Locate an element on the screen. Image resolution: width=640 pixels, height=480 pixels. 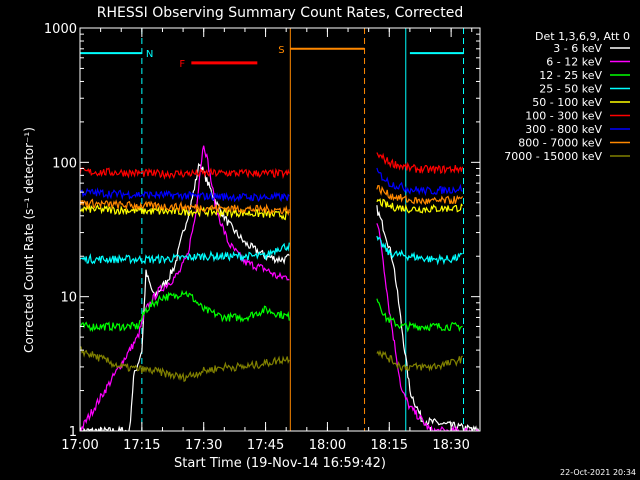
legend-item-label: 800 - 7000 keV is located at coordinates (560, 143).